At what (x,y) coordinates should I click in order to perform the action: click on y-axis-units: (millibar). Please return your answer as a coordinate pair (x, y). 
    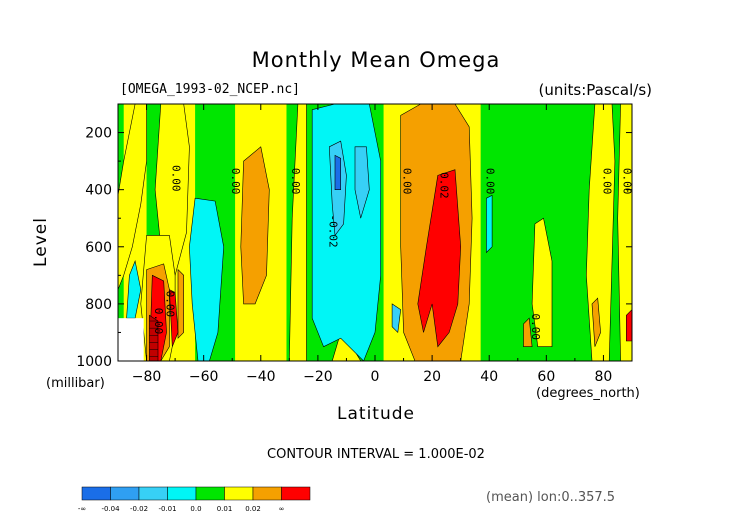
    Looking at the image, I should click on (75, 383).